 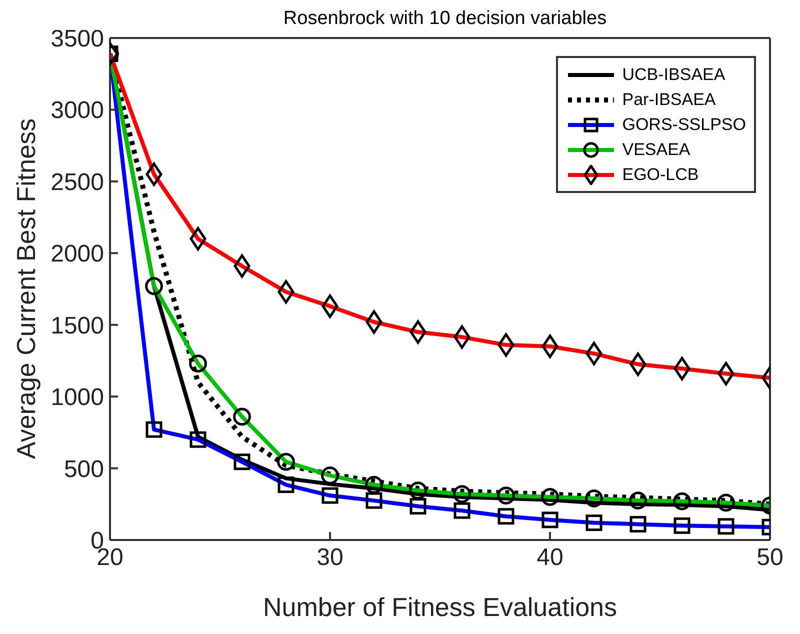 I want to click on y-tick-label: 1000, so click(x=77, y=398).